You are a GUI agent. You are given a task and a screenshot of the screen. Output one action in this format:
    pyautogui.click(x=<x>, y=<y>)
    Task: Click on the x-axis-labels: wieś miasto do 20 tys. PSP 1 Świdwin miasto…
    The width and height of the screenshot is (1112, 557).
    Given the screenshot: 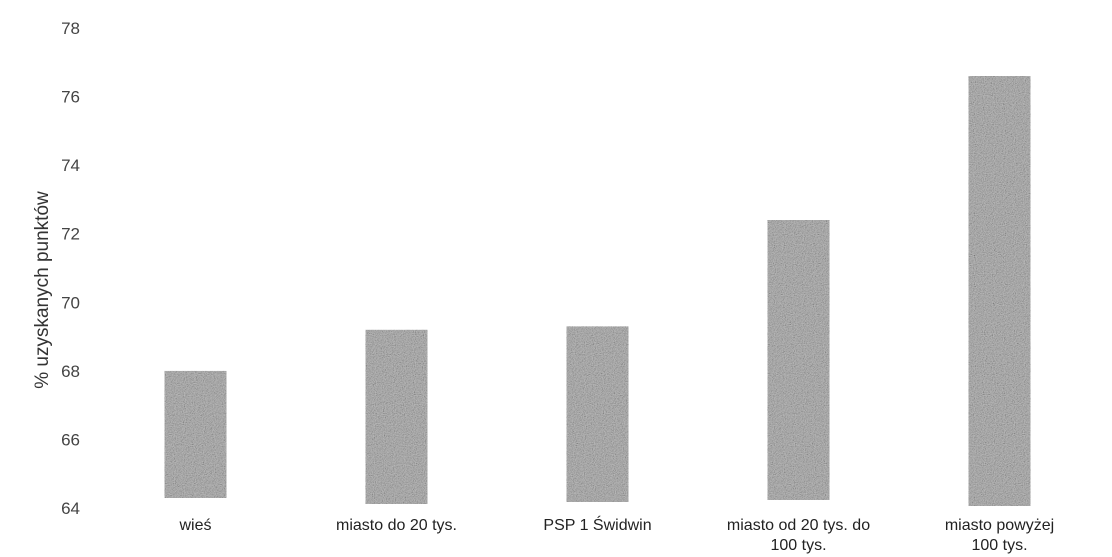 What is the action you would take?
    pyautogui.click(x=616, y=534)
    